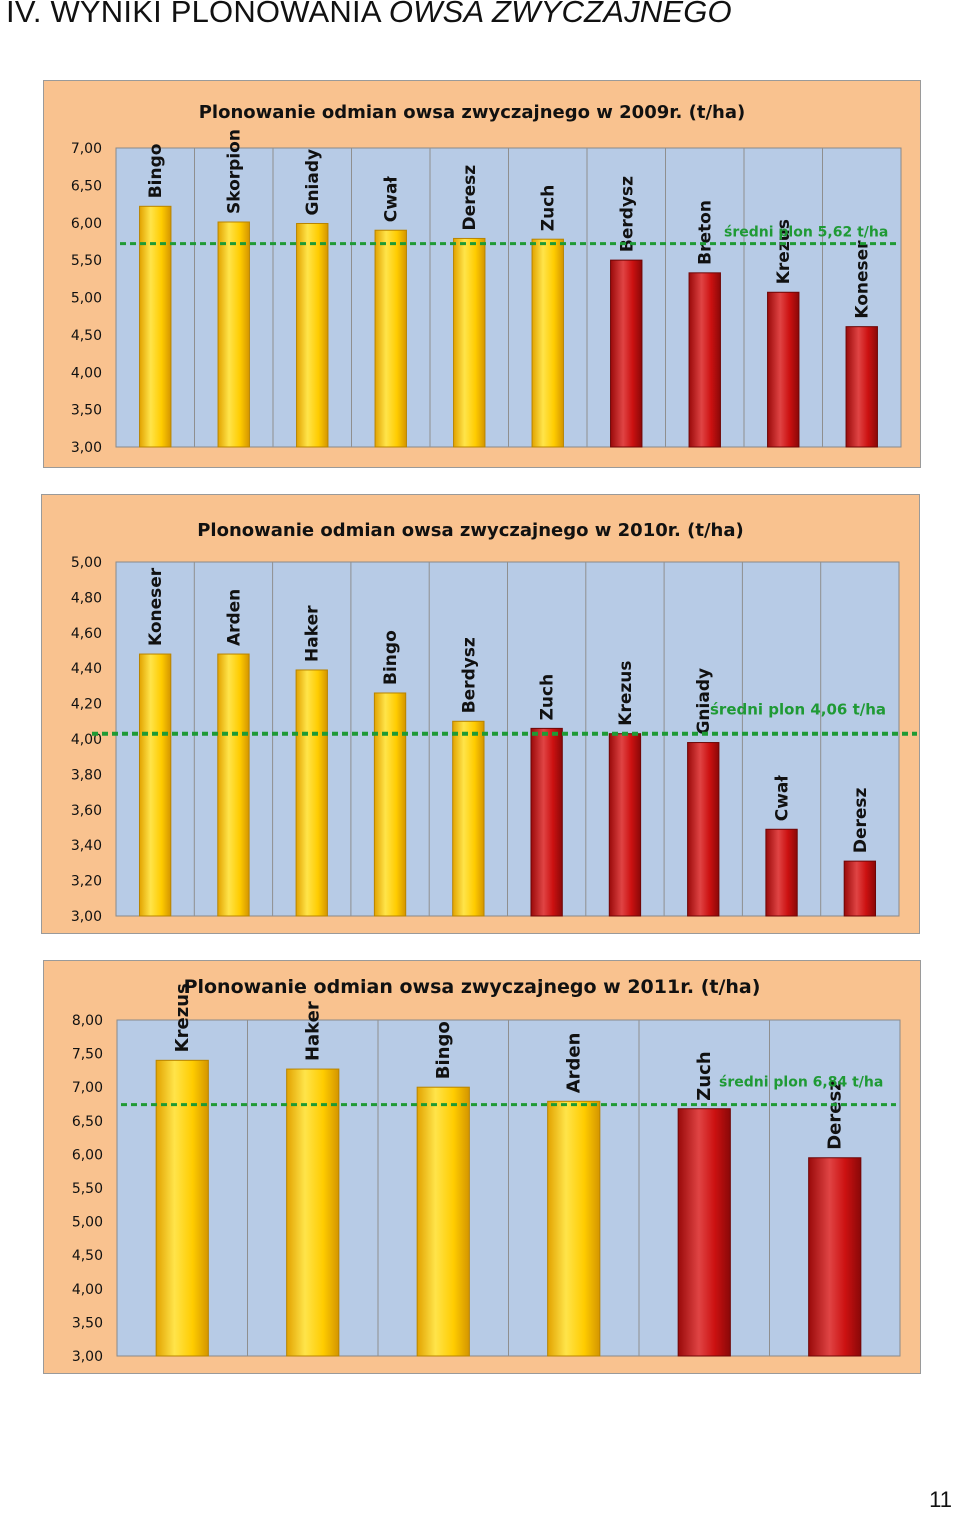  What do you see at coordinates (706, 232) in the screenshot?
I see `category-label: Breton` at bounding box center [706, 232].